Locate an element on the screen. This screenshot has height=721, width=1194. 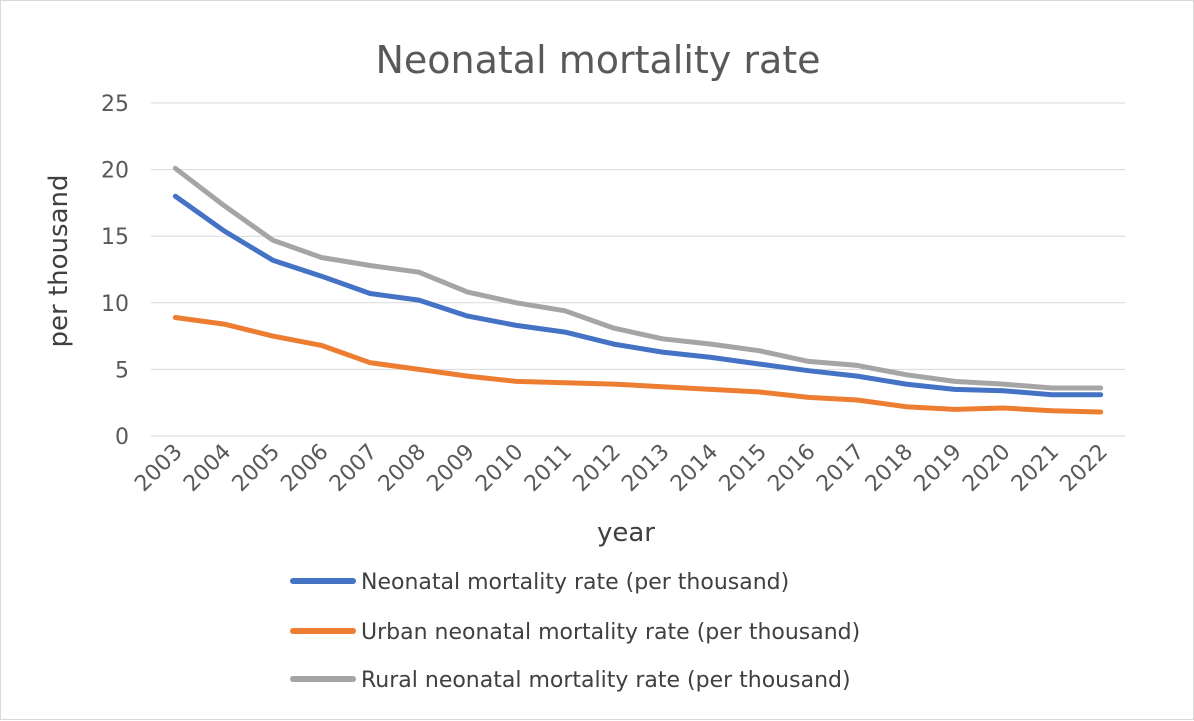
x-tick-label: 2013 is located at coordinates (645, 468).